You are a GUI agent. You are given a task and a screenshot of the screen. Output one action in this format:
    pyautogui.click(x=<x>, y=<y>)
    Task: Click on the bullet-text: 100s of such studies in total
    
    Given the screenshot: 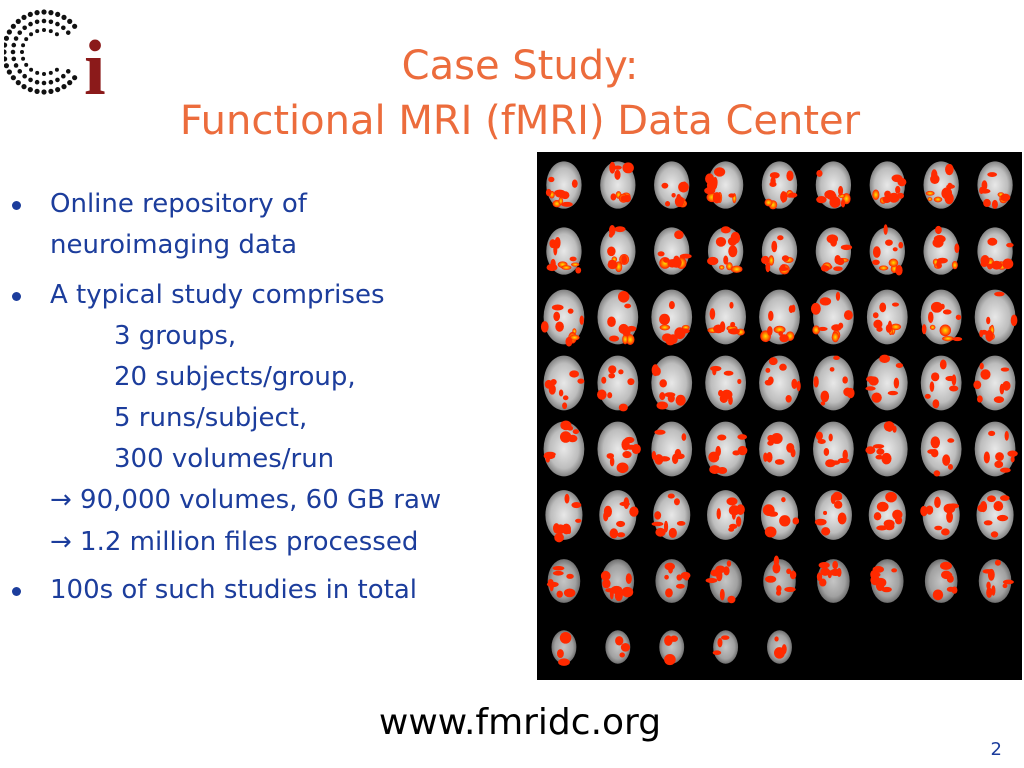 What is the action you would take?
    pyautogui.click(x=233, y=590)
    